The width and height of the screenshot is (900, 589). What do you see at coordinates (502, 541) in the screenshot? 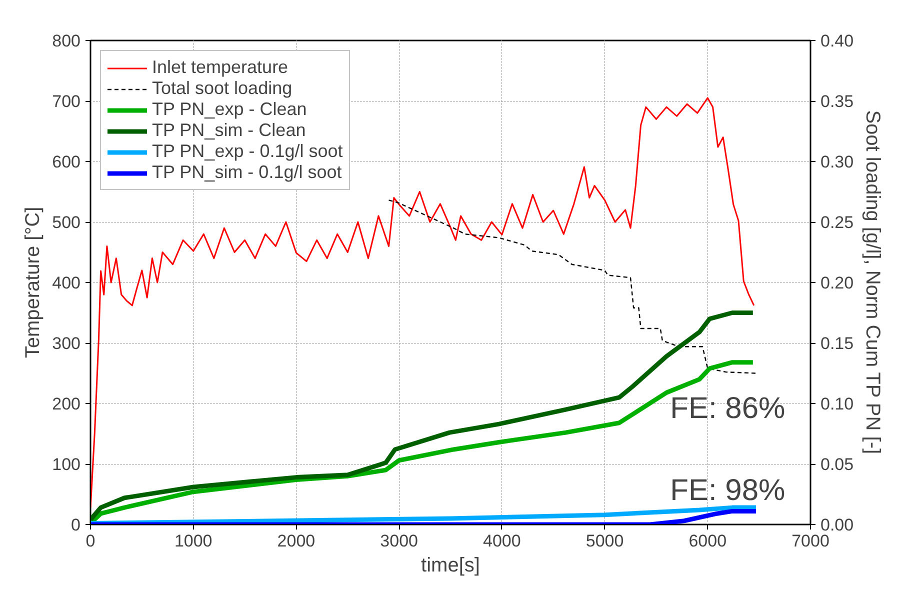
I see `x-tick-label: 4000` at bounding box center [502, 541].